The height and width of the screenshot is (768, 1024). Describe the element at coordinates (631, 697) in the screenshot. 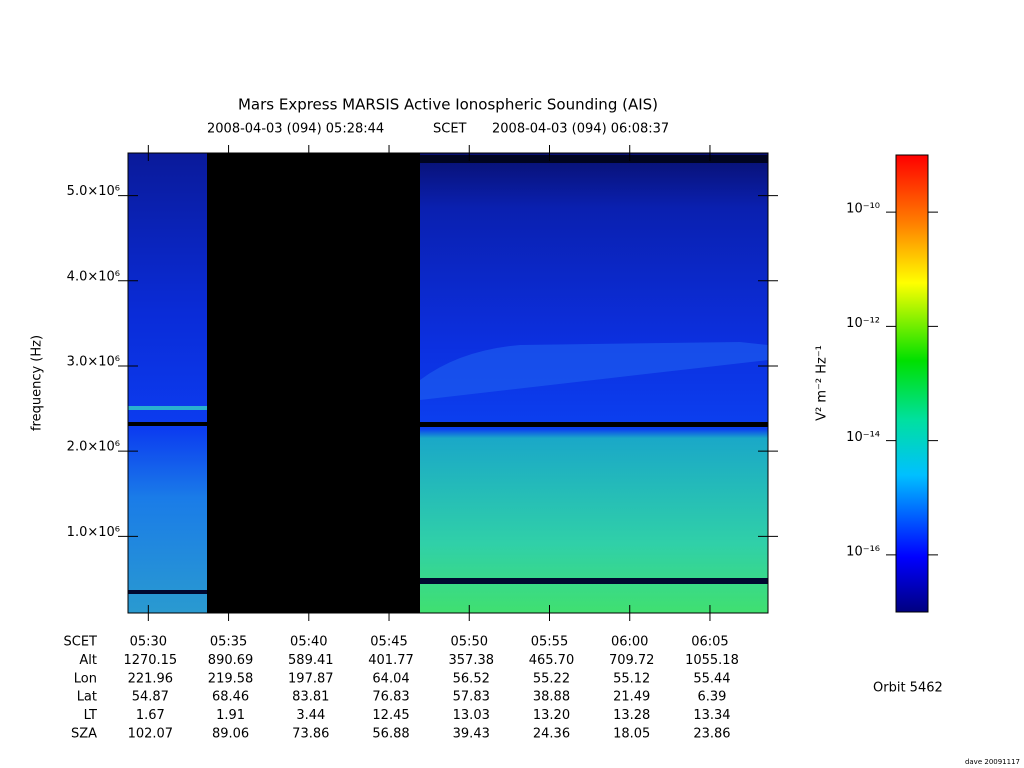

I see `ephemeris-value: 21.49` at that location.